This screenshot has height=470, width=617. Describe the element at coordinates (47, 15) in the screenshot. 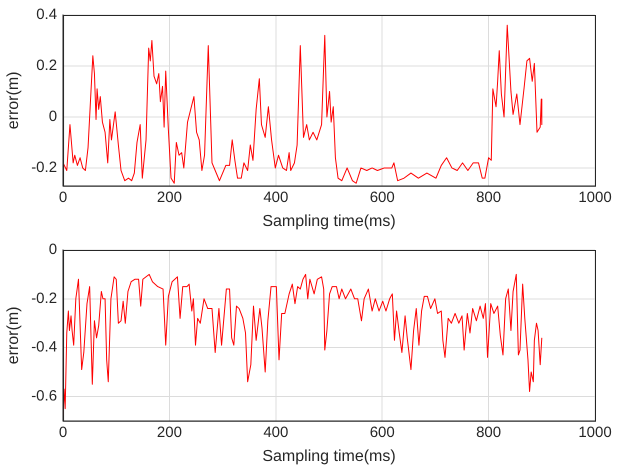

I see `y-tick-label: 0.4` at that location.